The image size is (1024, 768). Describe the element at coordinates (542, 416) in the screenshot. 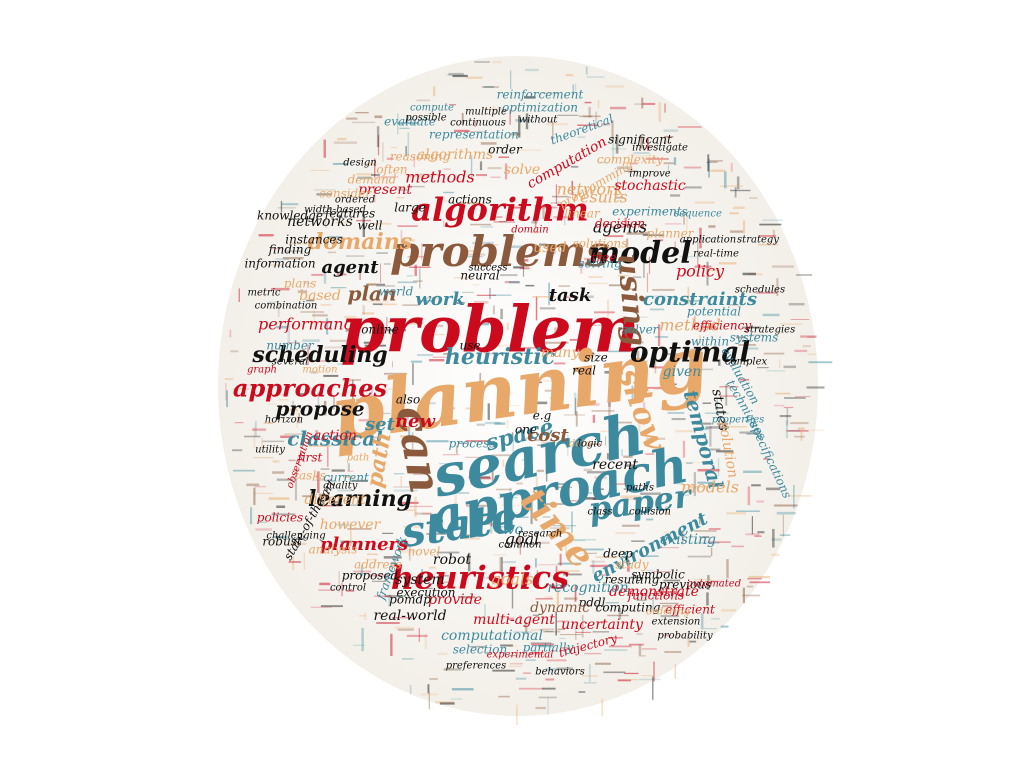

I see `cloud-word: e.g` at that location.